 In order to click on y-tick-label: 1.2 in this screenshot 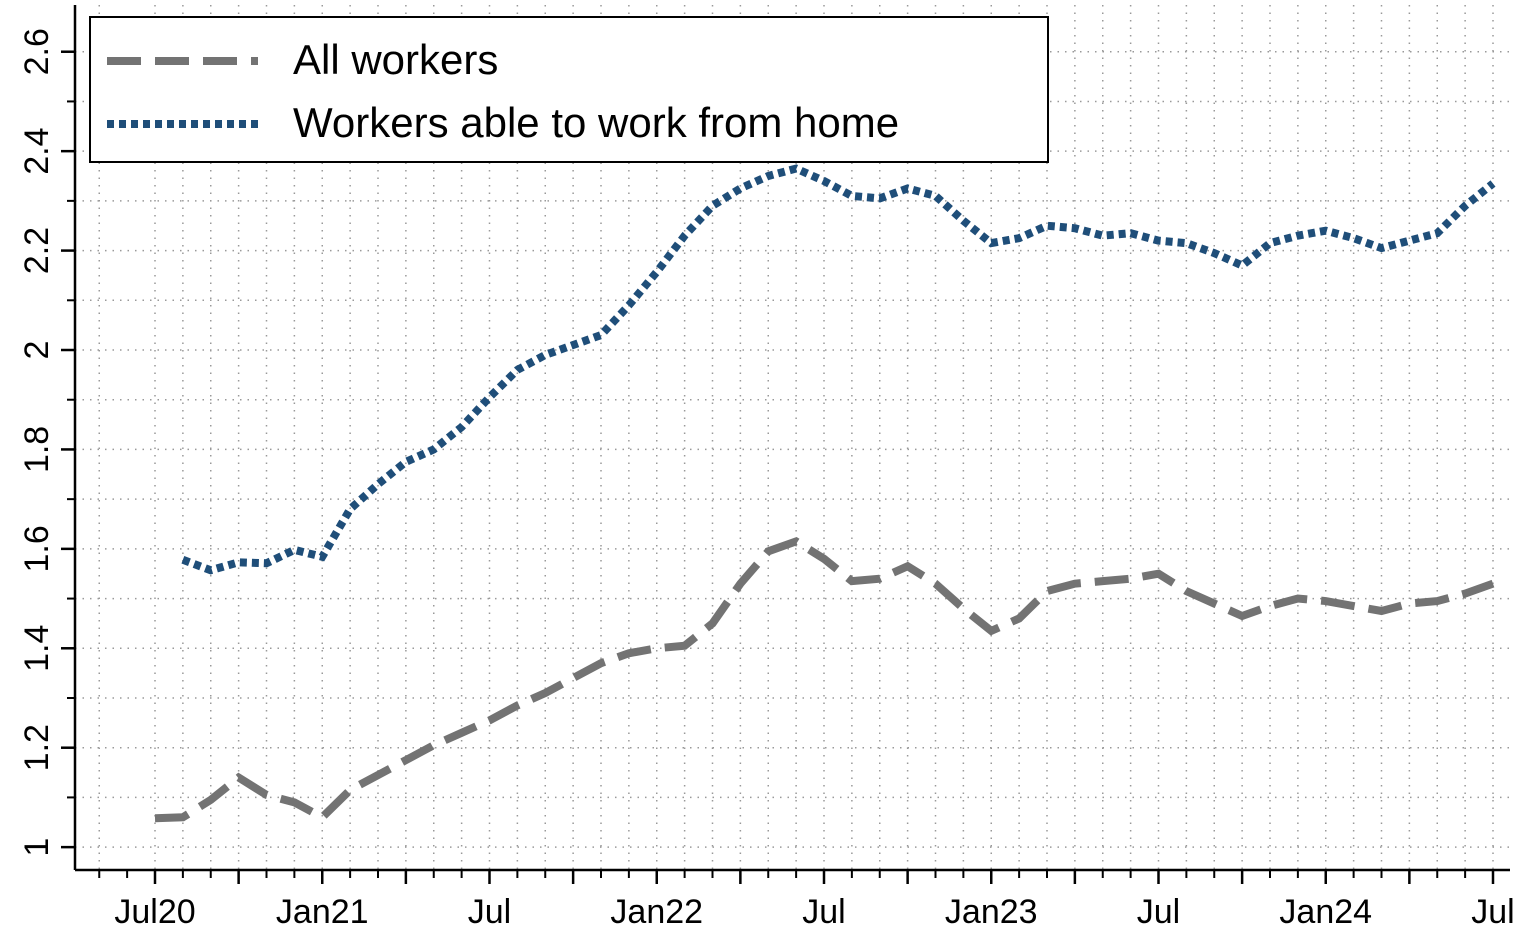, I will do `click(37, 747)`.